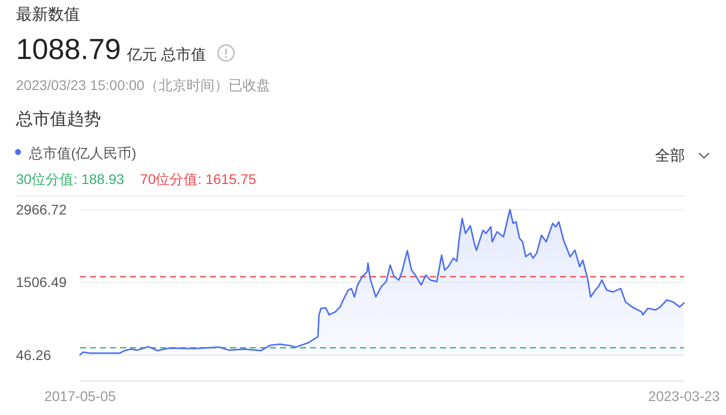 Image resolution: width=726 pixels, height=415 pixels. Describe the element at coordinates (48, 15) in the screenshot. I see `text: 最新数值` at that location.